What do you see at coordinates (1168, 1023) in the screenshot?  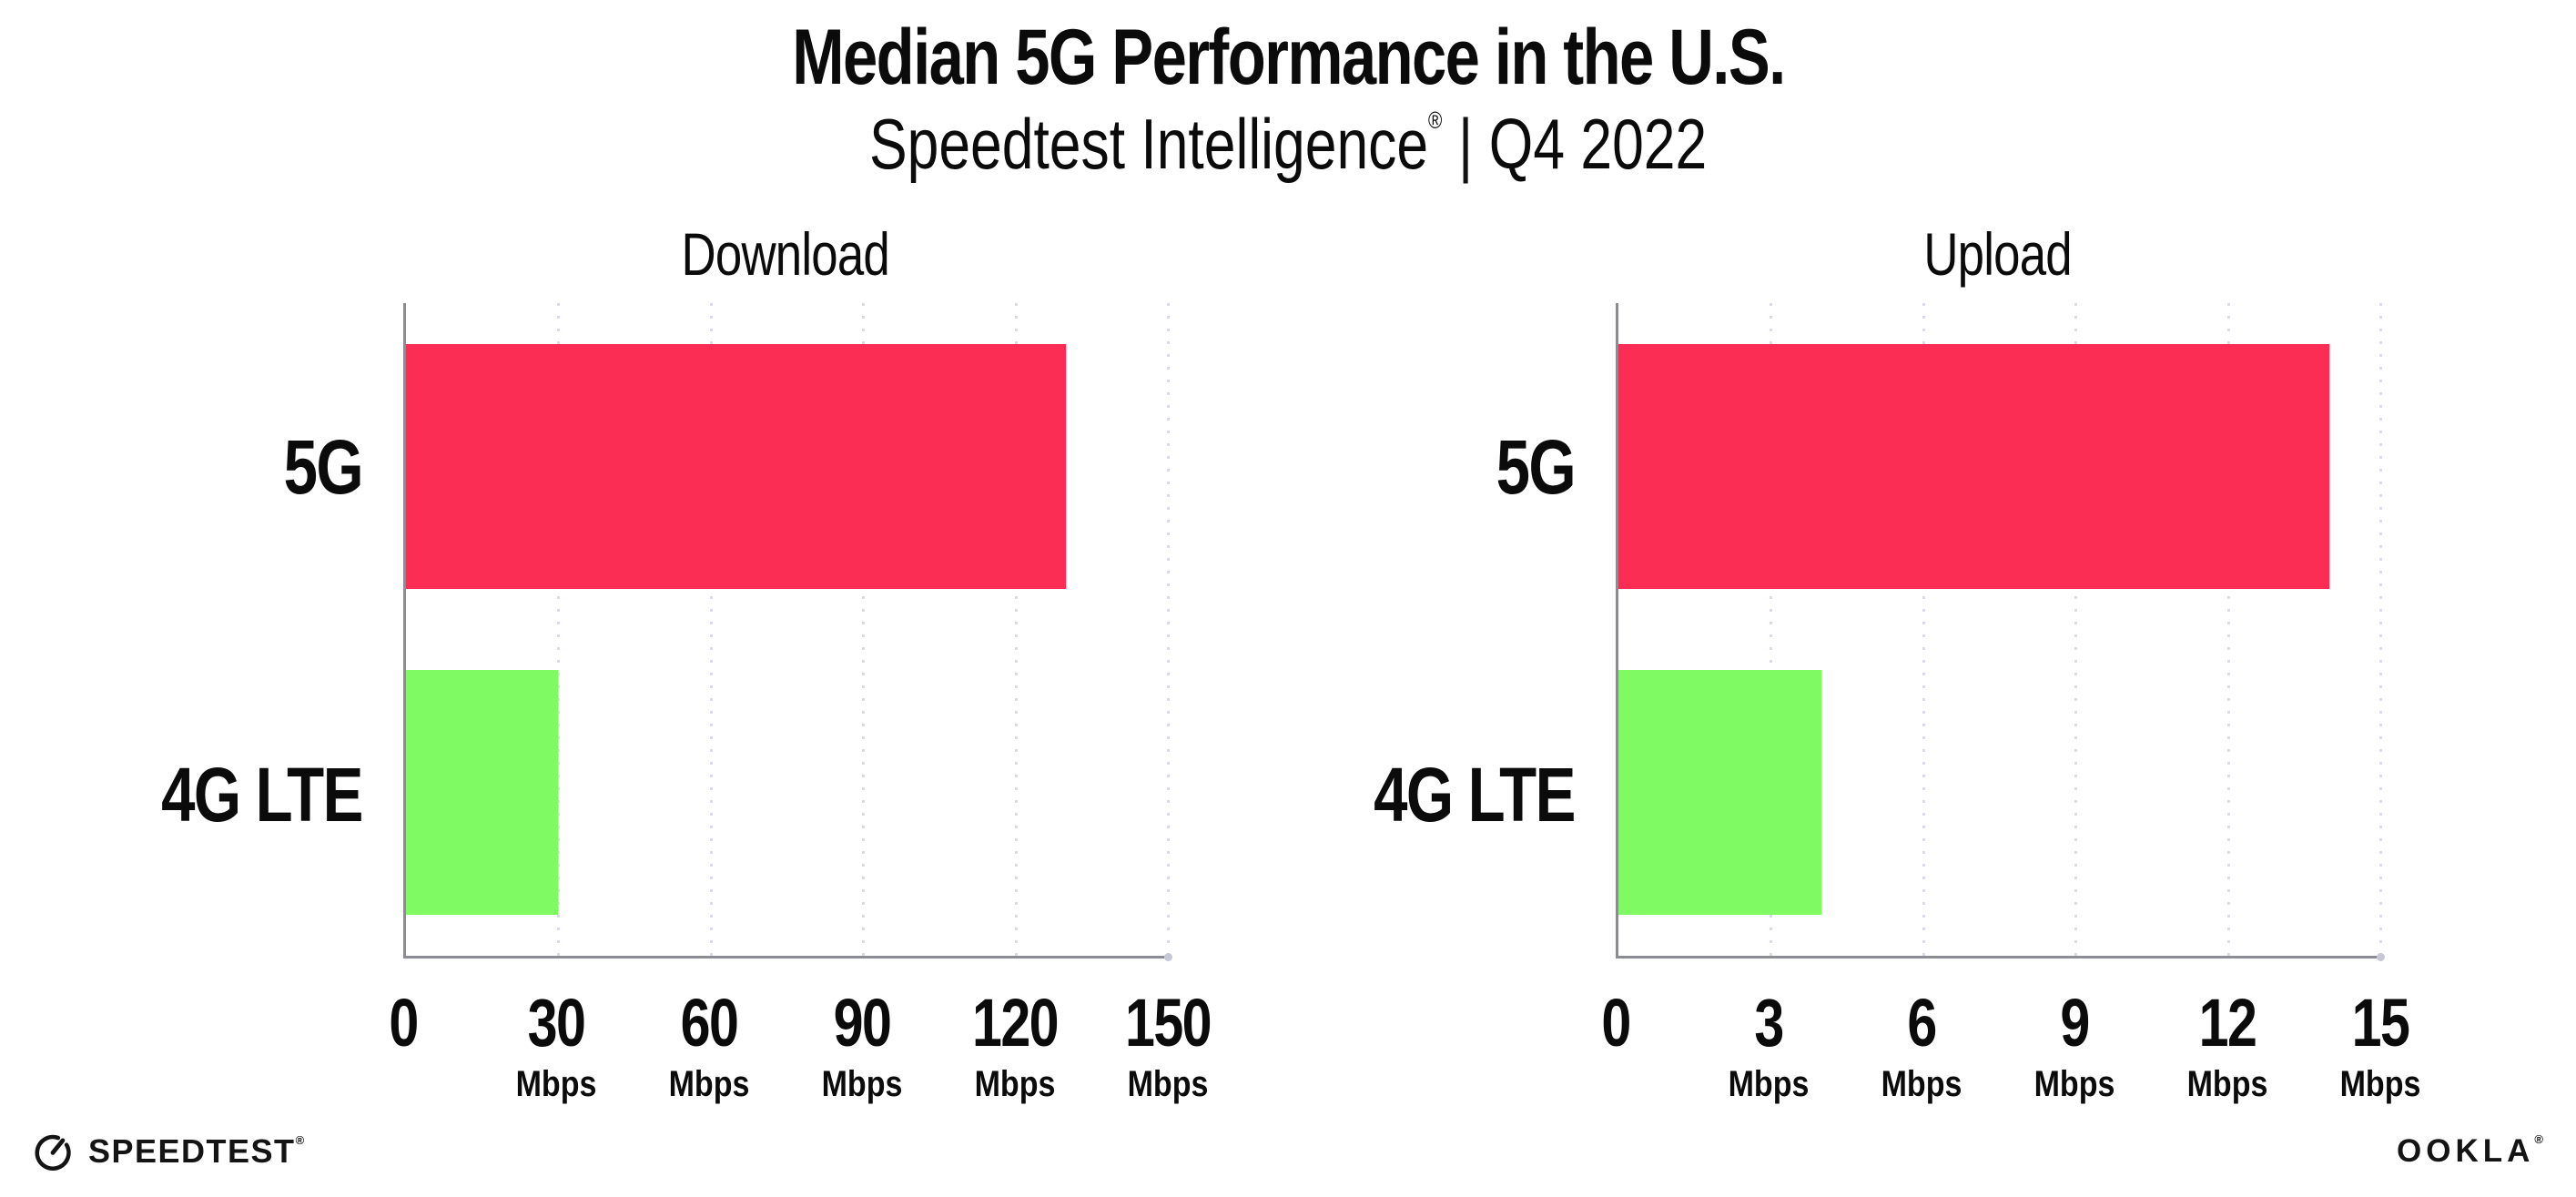 I see `tick-number: 150` at bounding box center [1168, 1023].